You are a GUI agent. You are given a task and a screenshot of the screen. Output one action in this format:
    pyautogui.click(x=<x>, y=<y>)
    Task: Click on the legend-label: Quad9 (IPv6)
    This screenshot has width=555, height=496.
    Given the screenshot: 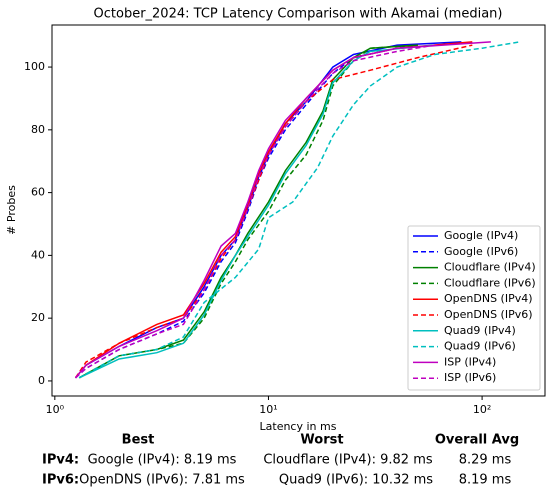 What is the action you would take?
    pyautogui.click(x=480, y=346)
    